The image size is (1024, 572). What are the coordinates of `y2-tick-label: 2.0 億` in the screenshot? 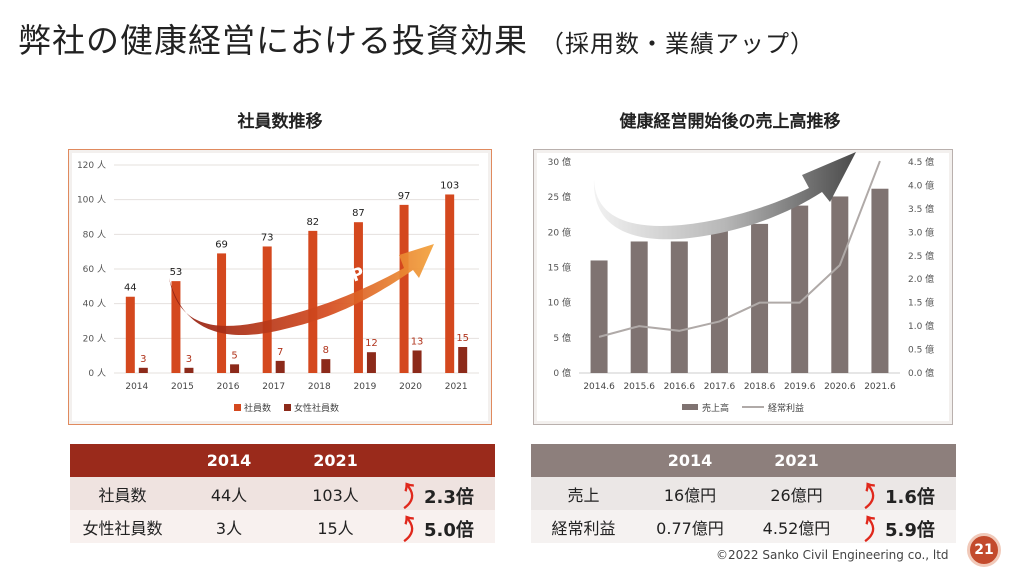 It's located at (921, 279).